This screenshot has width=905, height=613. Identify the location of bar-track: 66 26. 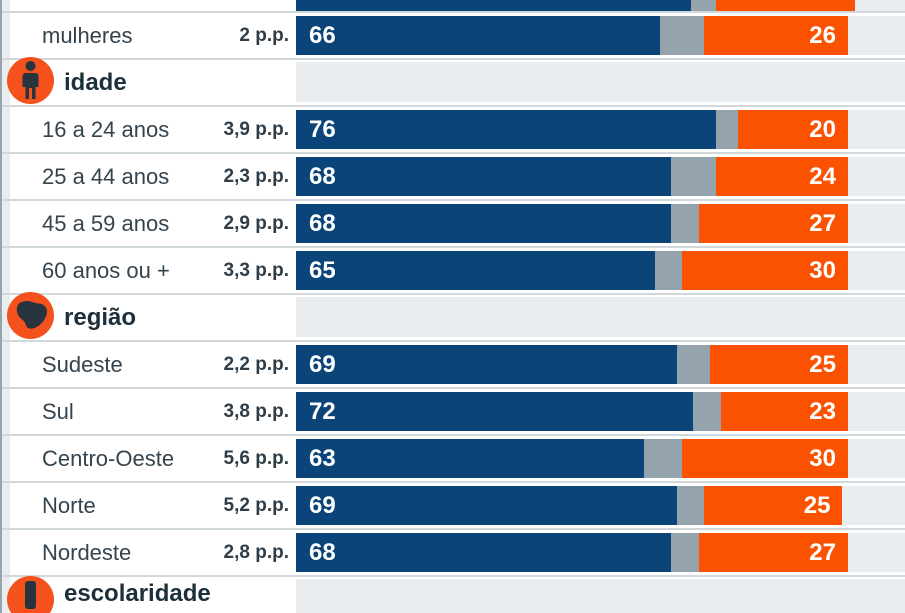
(600, 35).